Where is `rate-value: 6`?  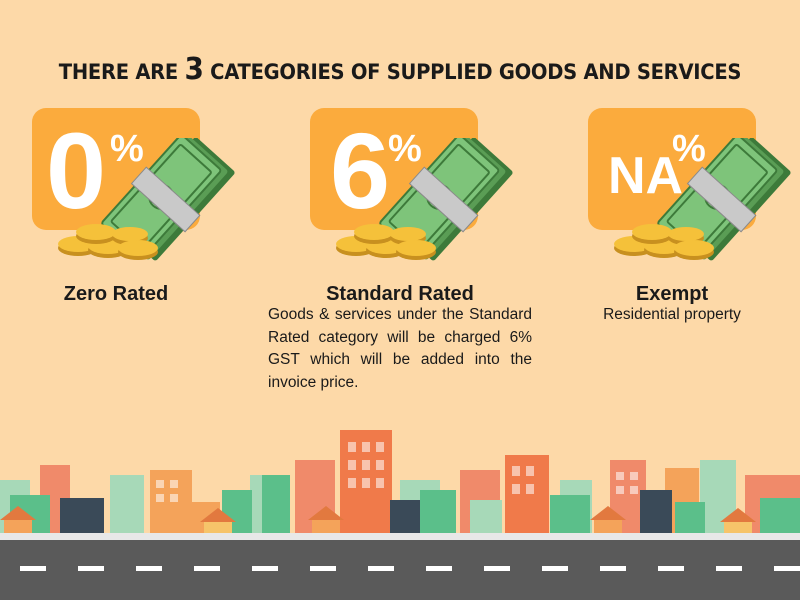 rate-value: 6 is located at coordinates (360, 170).